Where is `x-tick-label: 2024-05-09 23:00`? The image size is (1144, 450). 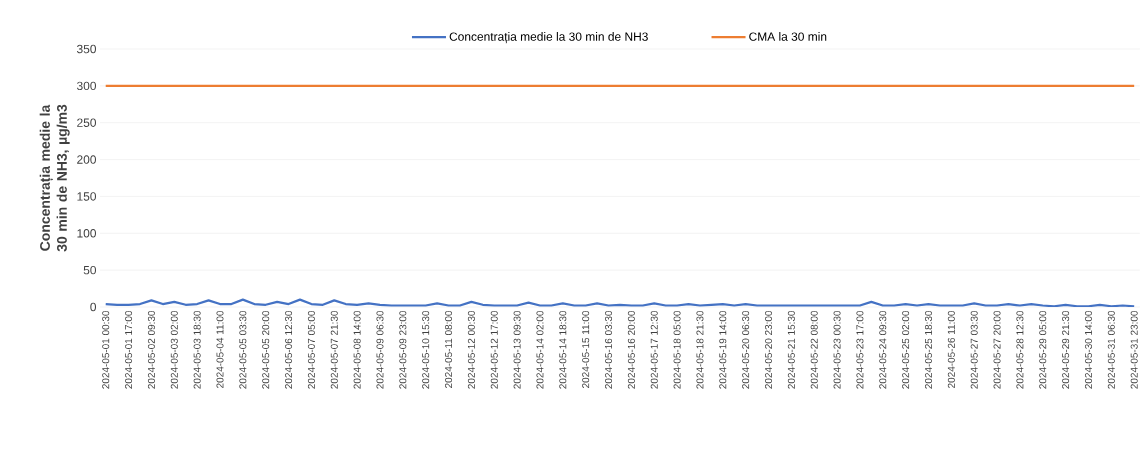 x-tick-label: 2024-05-09 23:00 is located at coordinates (403, 349).